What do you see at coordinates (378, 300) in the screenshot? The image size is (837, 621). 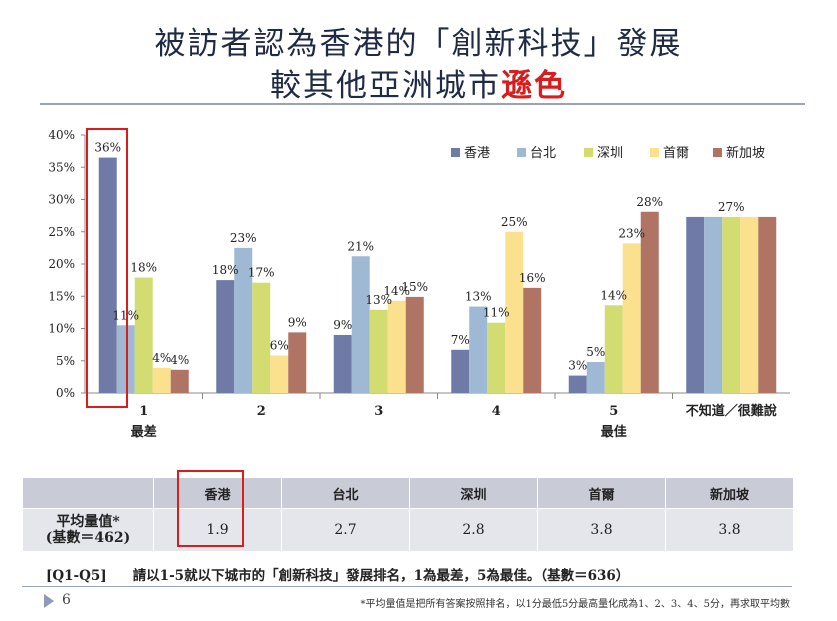 I see `data-label: 13%` at bounding box center [378, 300].